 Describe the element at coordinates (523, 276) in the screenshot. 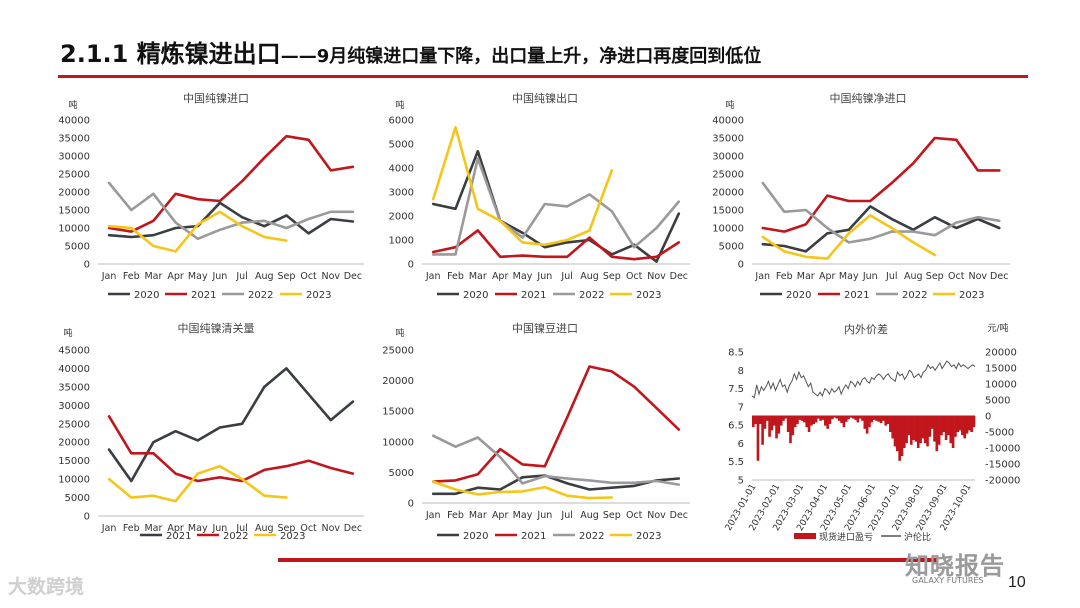

I see `x-tick-label-export: May` at that location.